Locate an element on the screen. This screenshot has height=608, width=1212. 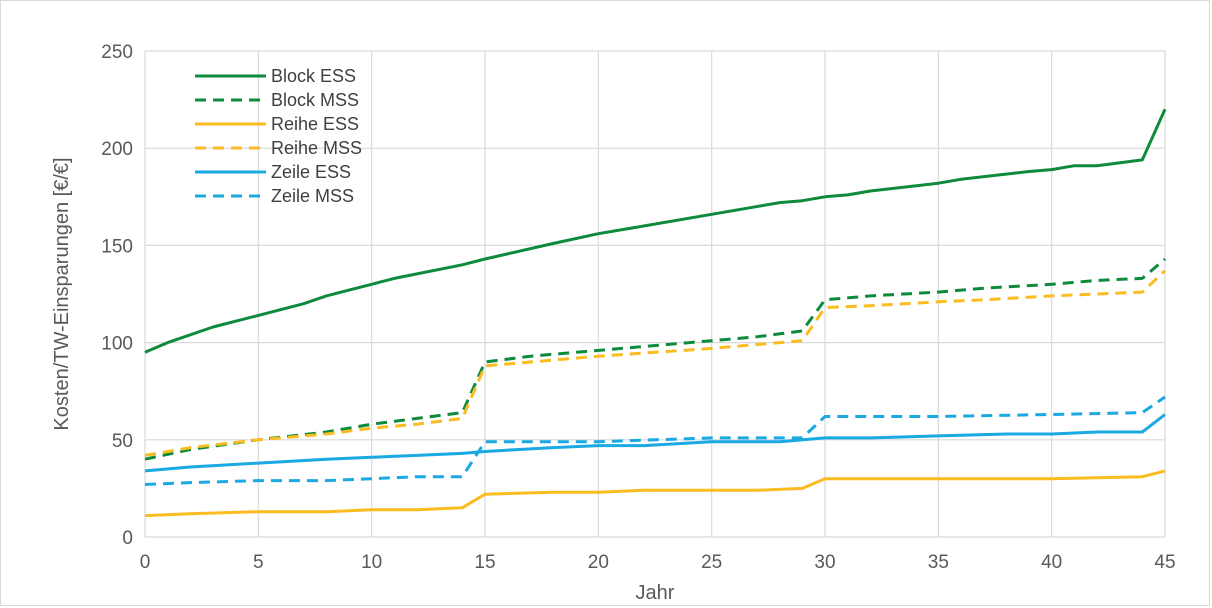
y-tick-label: 50 is located at coordinates (122, 441).